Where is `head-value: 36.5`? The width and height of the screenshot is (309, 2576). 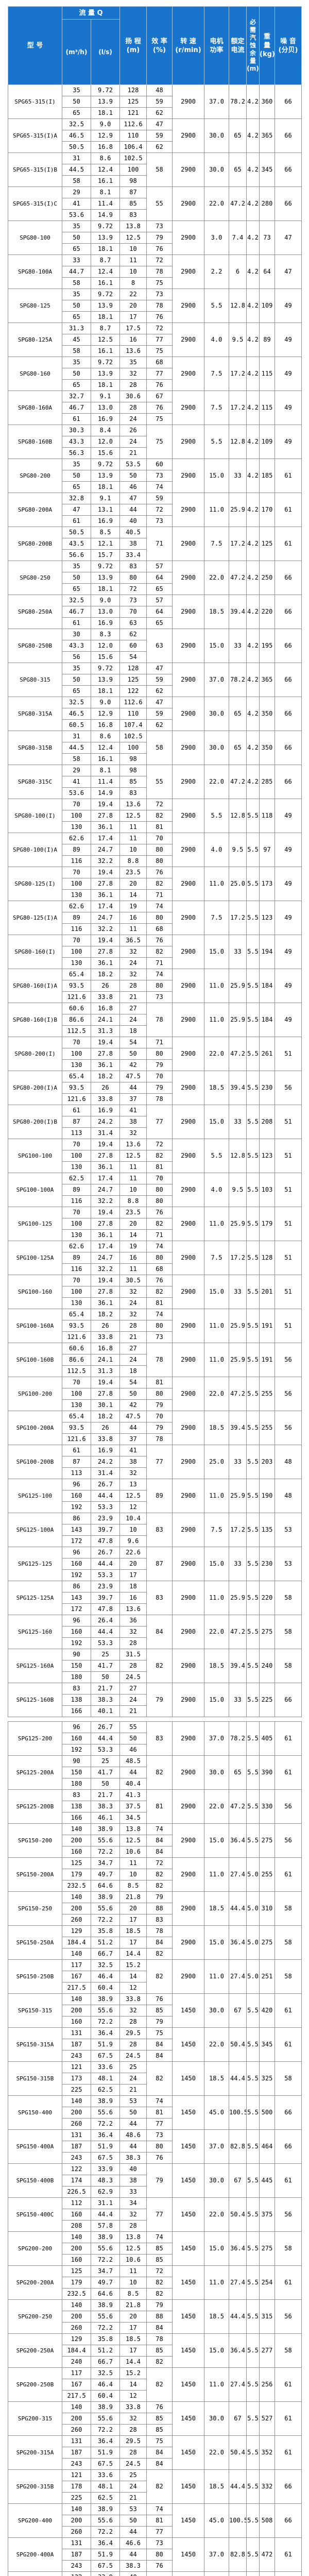
head-value: 36.5 is located at coordinates (133, 940).